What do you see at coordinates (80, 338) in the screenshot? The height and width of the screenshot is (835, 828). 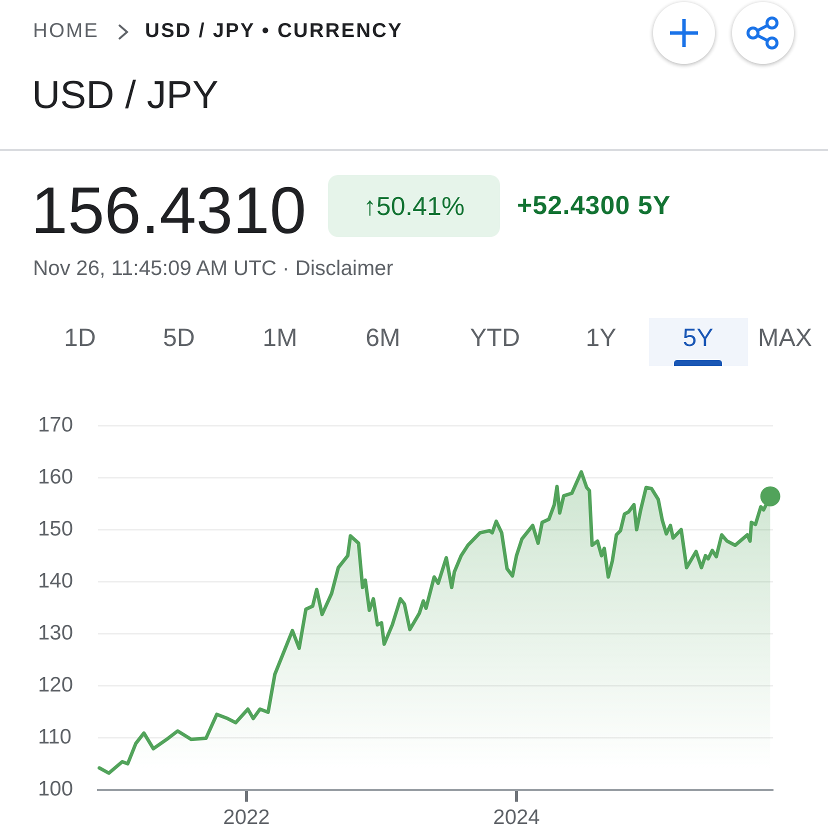 I see `text: 1D` at bounding box center [80, 338].